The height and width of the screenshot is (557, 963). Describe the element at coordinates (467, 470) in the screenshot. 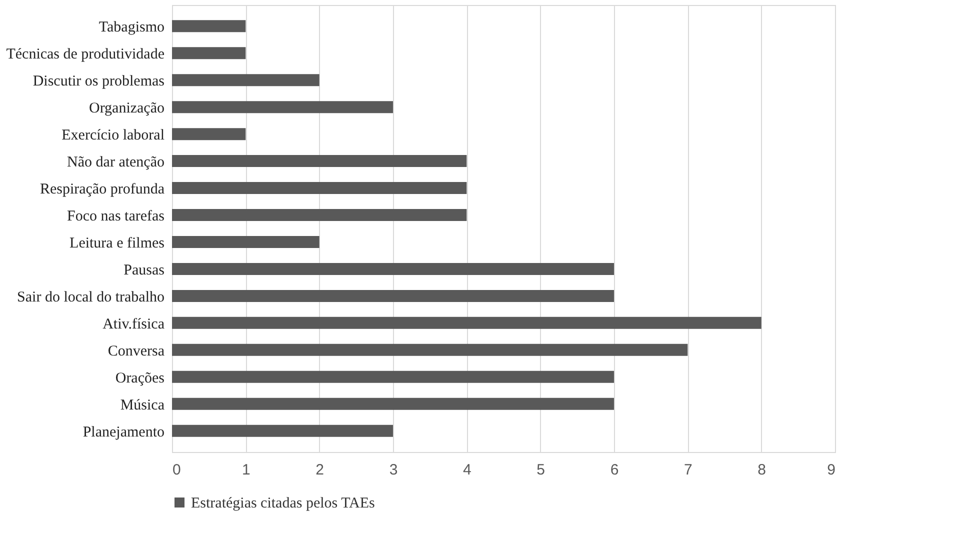

I see `x-tick-label: 4` at that location.